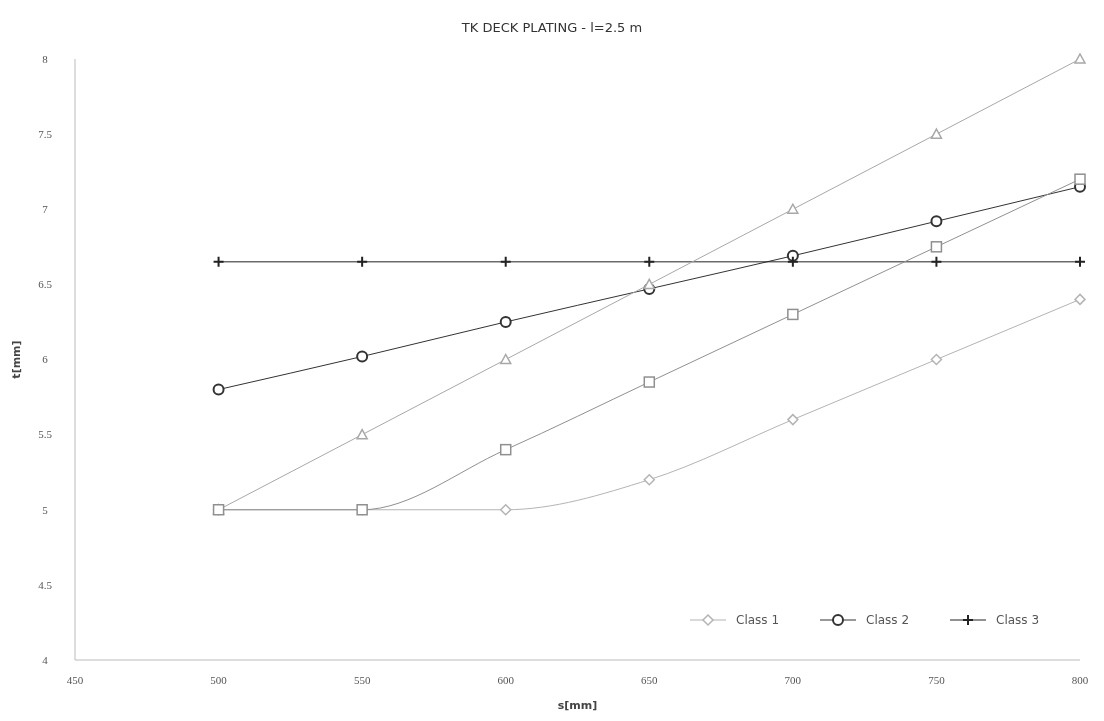  I want to click on legend-label: Class 1, so click(758, 620).